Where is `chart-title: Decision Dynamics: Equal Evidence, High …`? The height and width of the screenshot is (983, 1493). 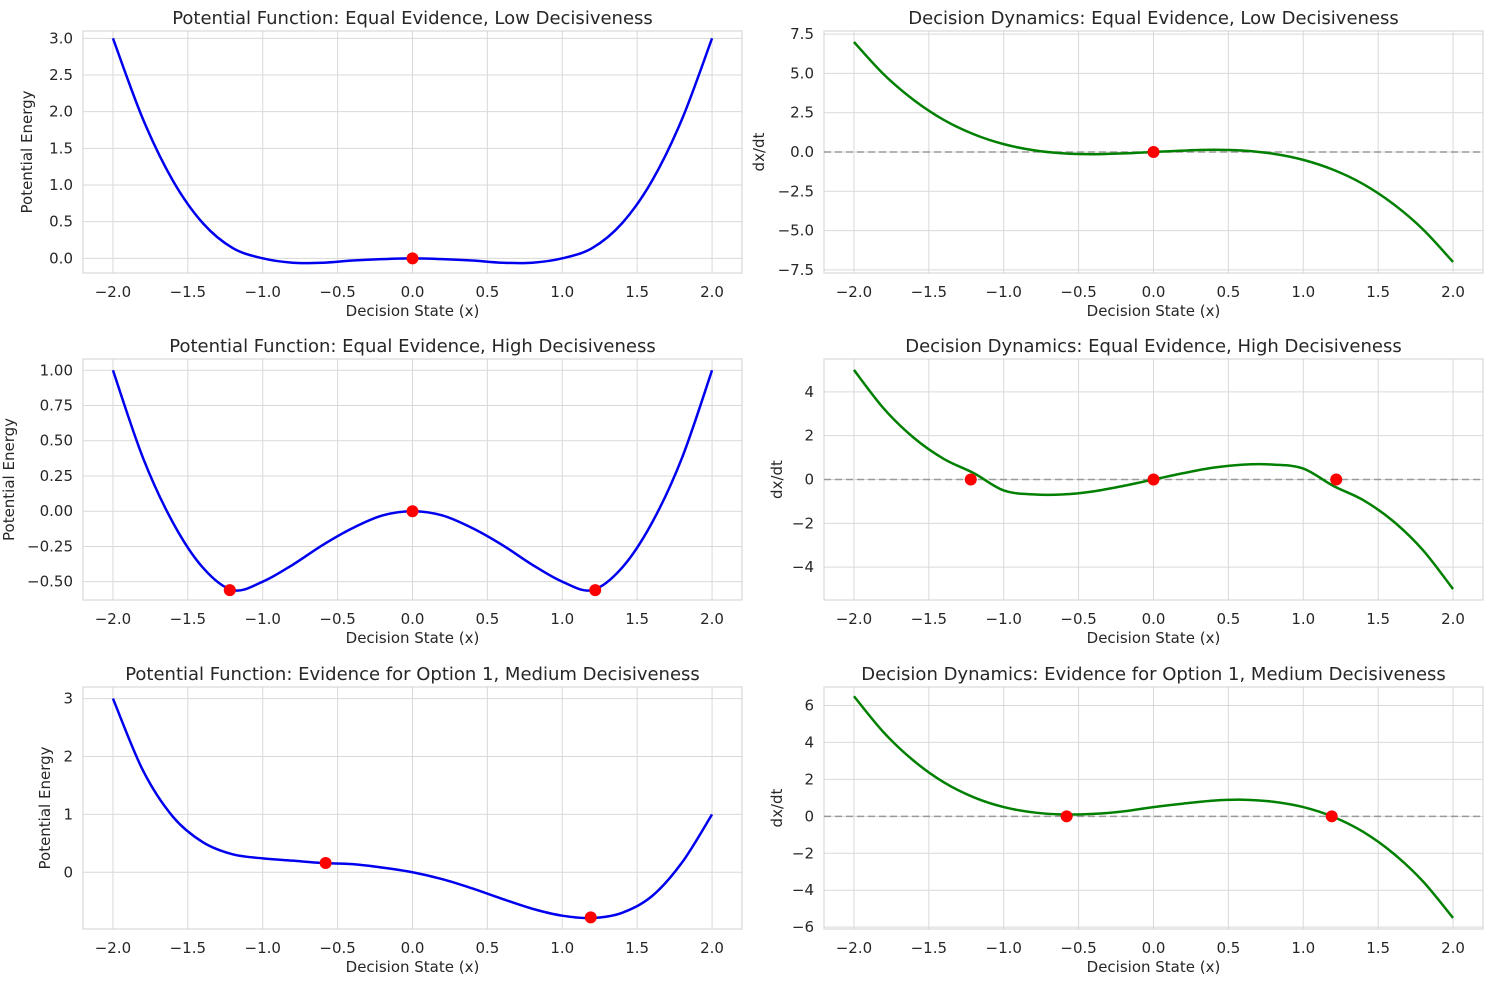
chart-title: Decision Dynamics: Equal Evidence, High … is located at coordinates (1153, 346).